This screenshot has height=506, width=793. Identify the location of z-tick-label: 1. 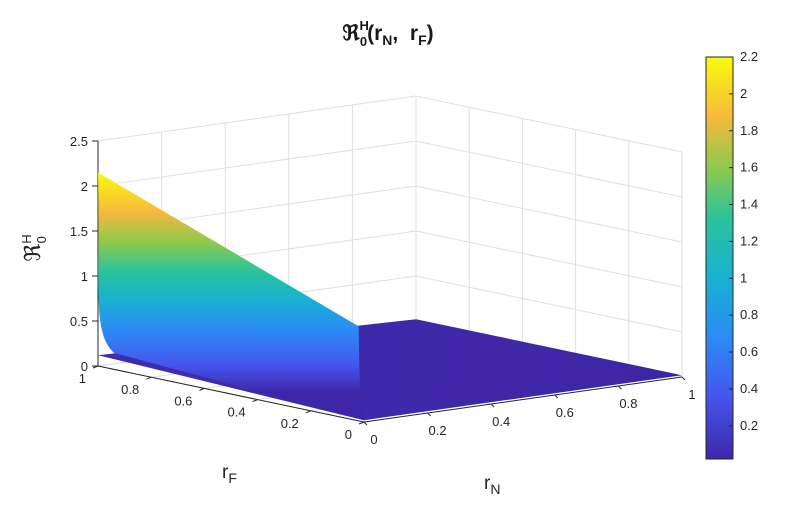
(84, 276).